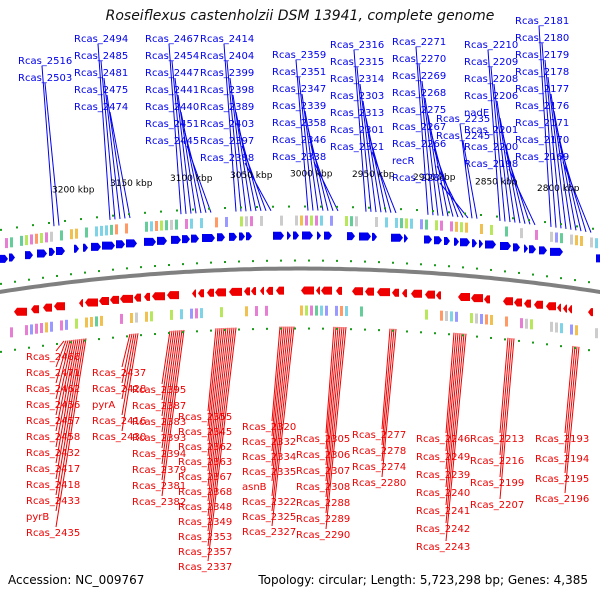 This screenshot has height=600, width=600. Describe the element at coordinates (172, 124) in the screenshot. I see `forward-gene-label: Rcas_2451` at that location.